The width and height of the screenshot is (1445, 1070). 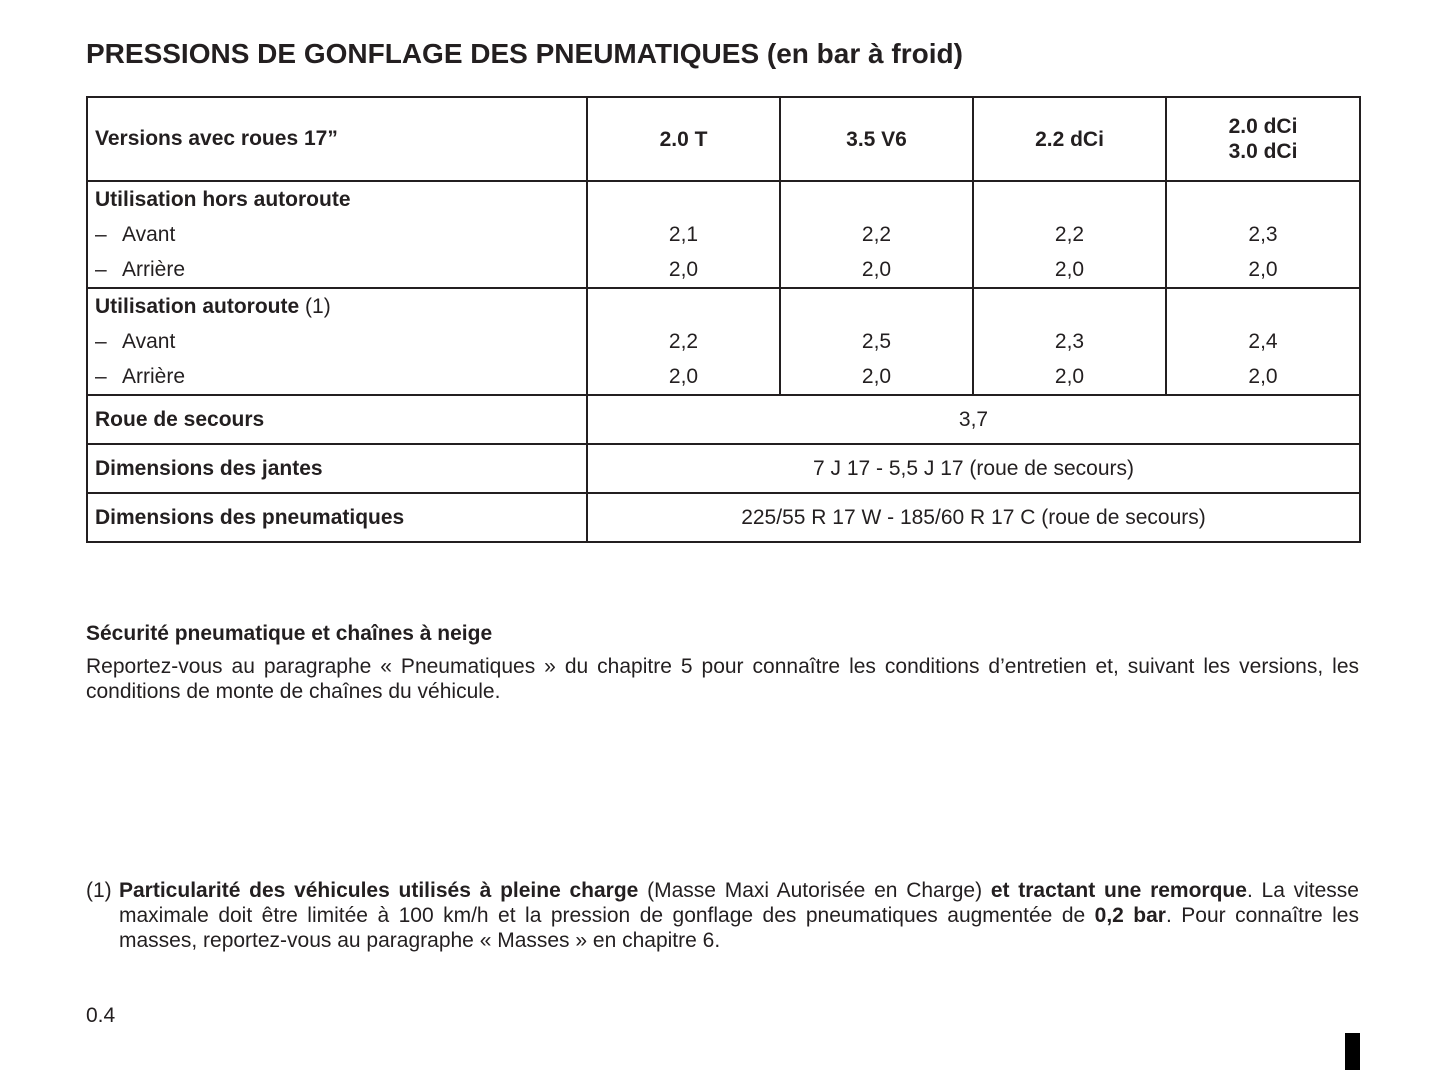 I want to click on version-line: 2.0 T, so click(x=683, y=139).